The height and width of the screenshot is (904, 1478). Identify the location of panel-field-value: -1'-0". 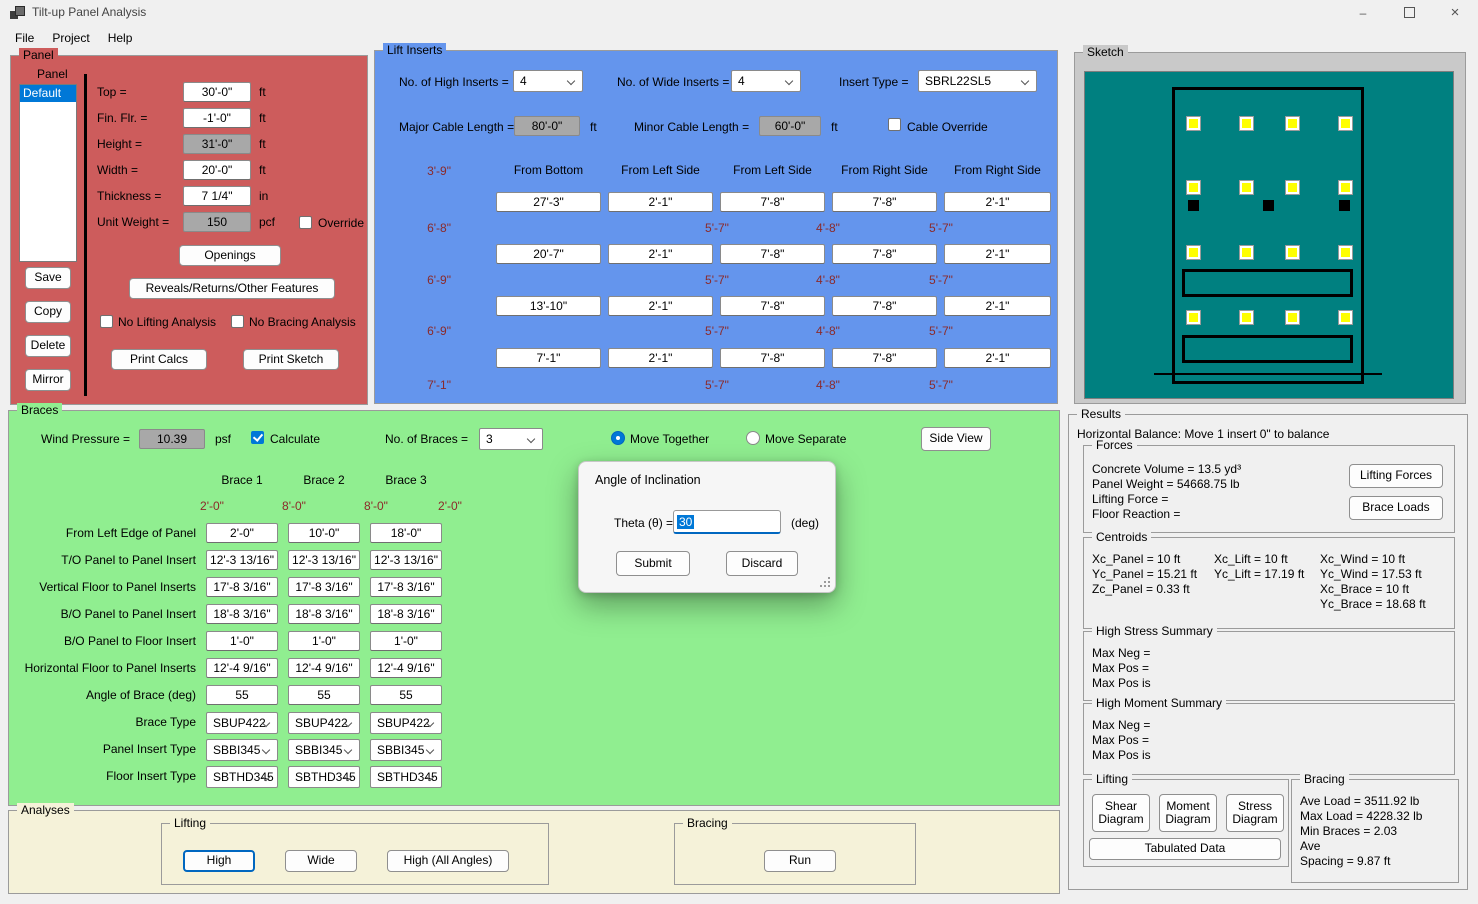
(217, 118).